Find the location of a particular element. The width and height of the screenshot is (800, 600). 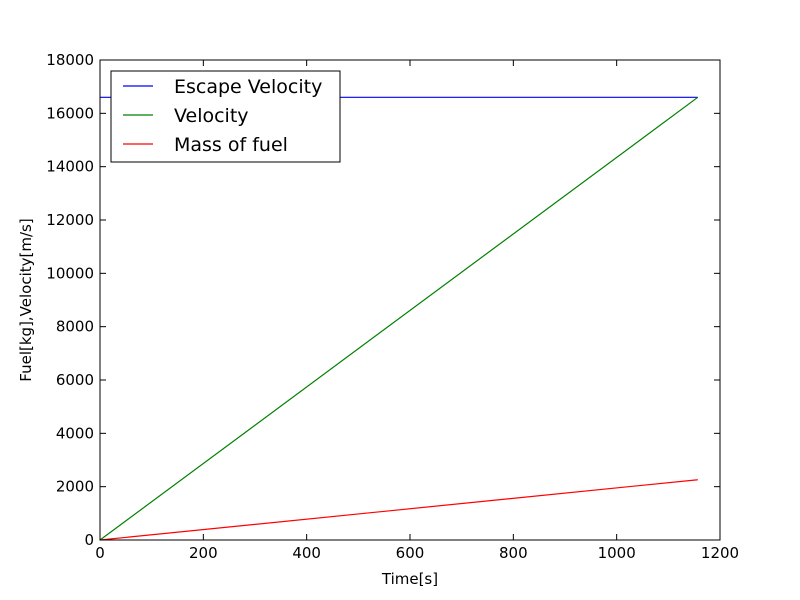

y-tick-label: 14000 is located at coordinates (70, 167).